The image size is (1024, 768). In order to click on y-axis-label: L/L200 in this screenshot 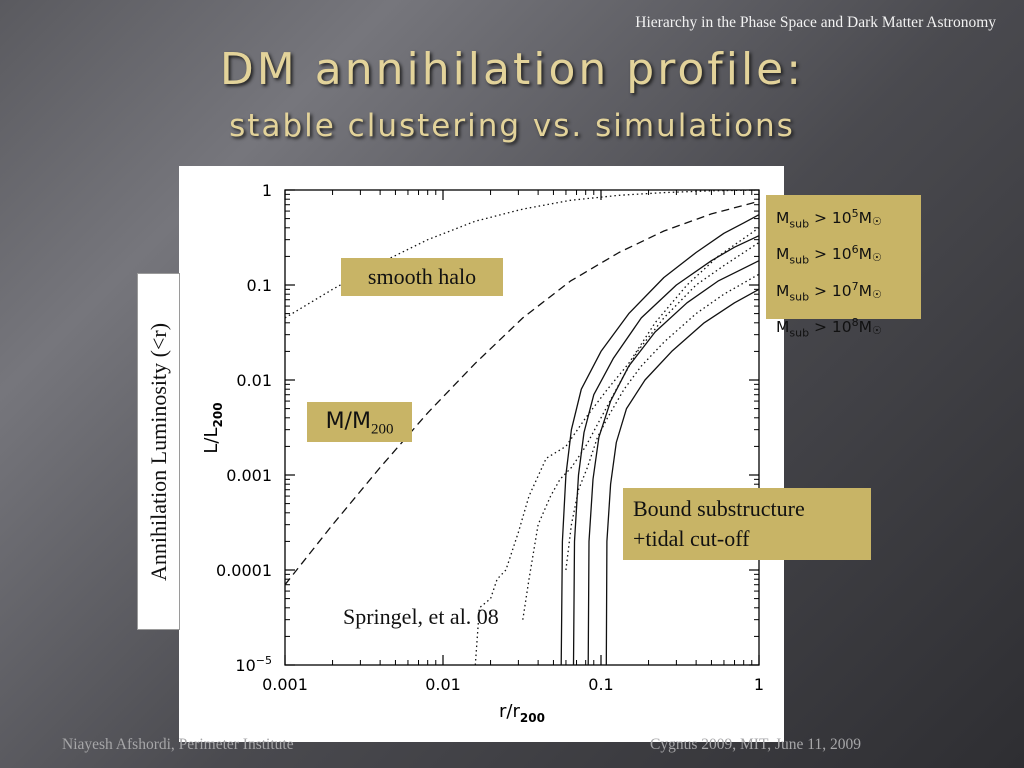, I will do `click(213, 427)`.